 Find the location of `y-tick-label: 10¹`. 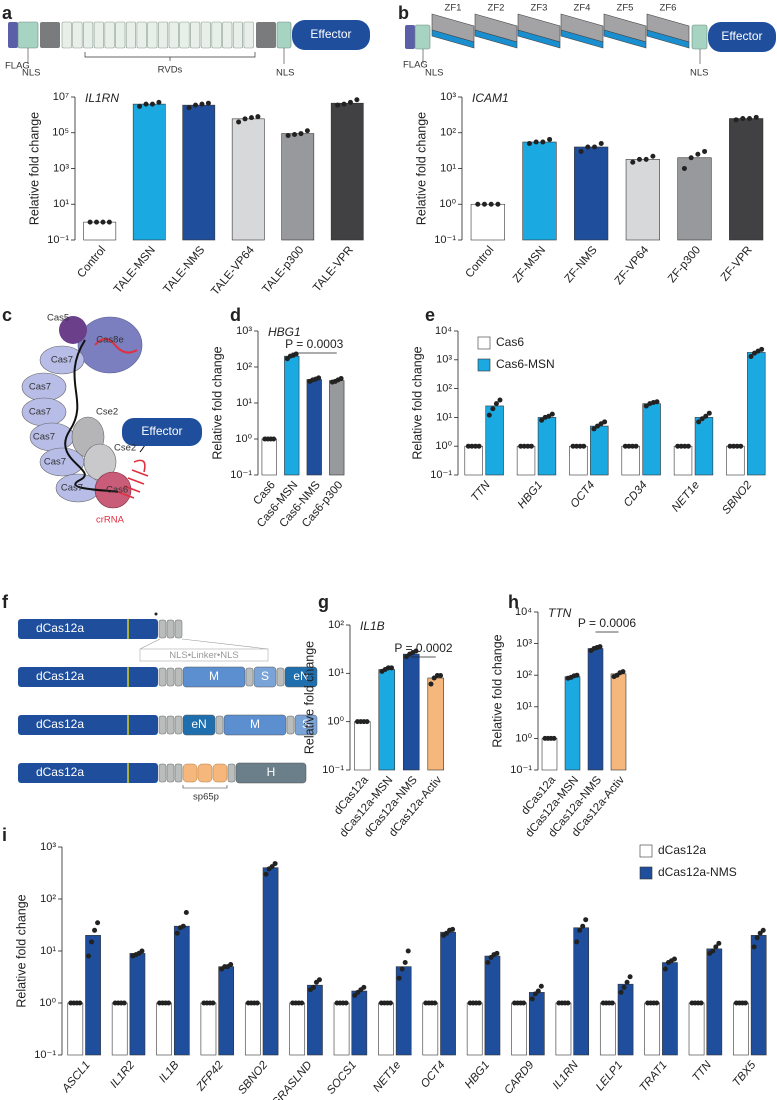

y-tick-label: 10¹ is located at coordinates (61, 204).